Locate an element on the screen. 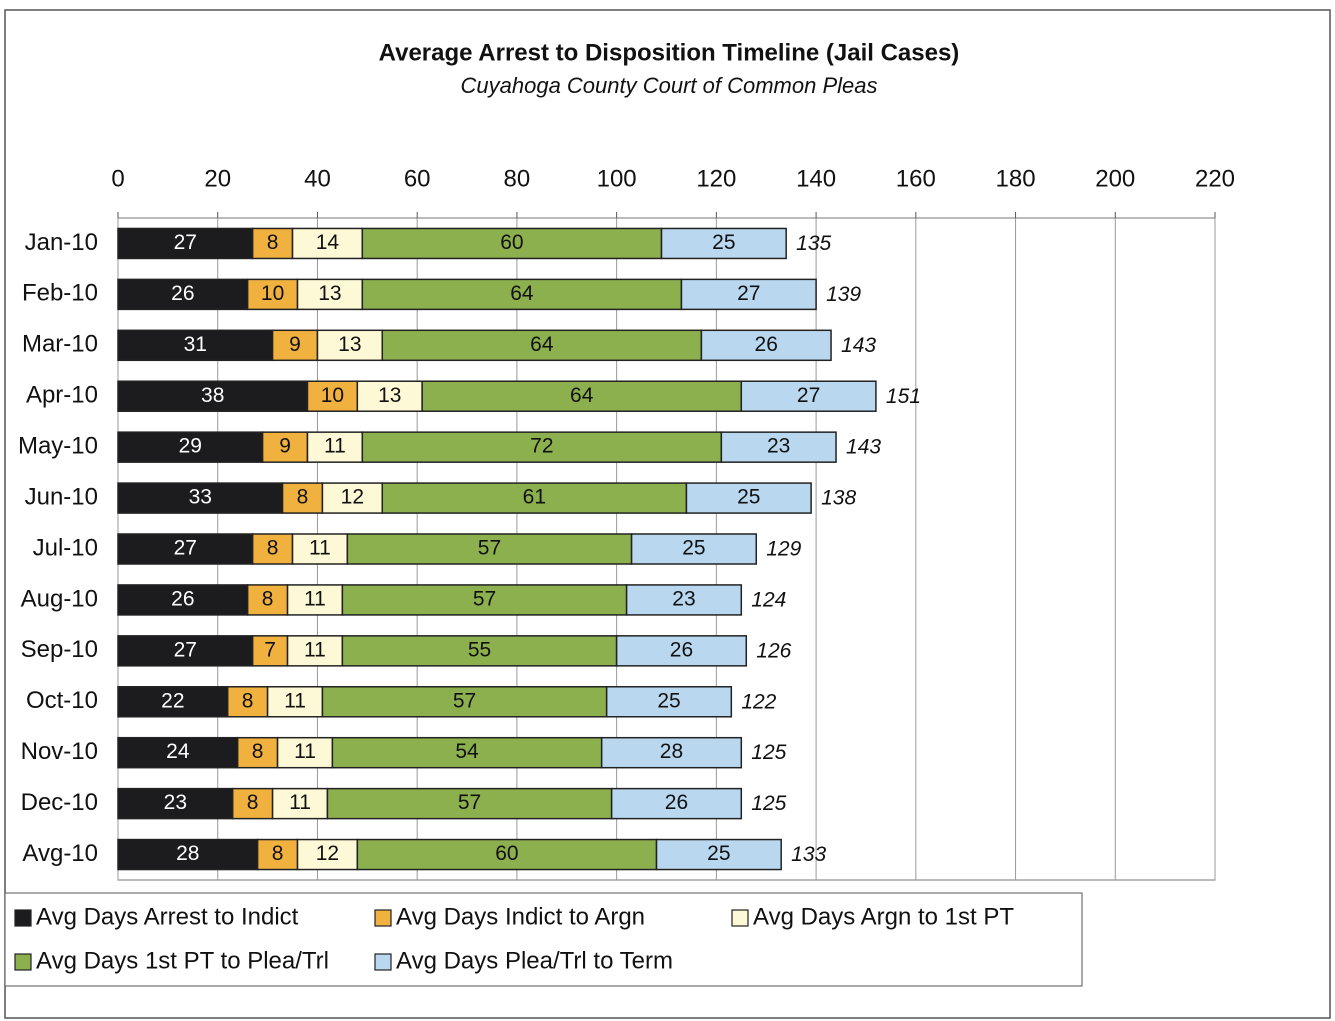 The width and height of the screenshot is (1335, 1021). total-label: 139 is located at coordinates (843, 294).